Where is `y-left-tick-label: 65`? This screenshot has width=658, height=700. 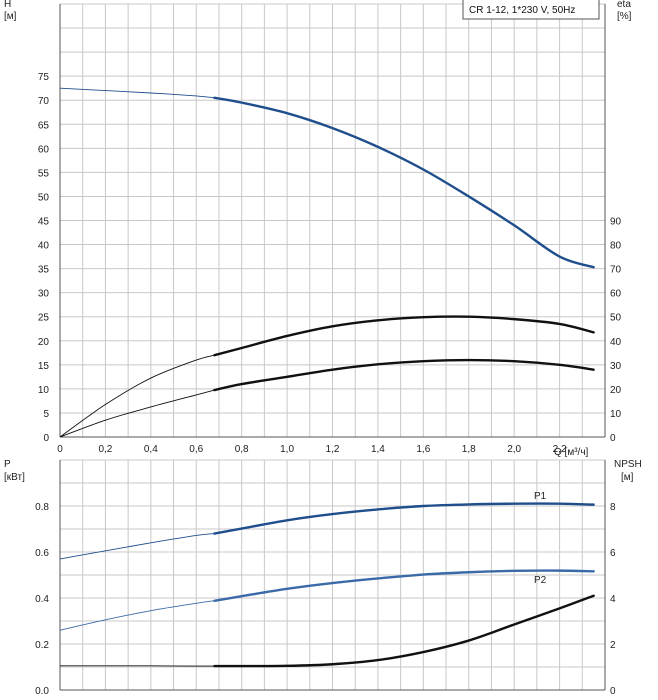 y-left-tick-label: 65 is located at coordinates (44, 125).